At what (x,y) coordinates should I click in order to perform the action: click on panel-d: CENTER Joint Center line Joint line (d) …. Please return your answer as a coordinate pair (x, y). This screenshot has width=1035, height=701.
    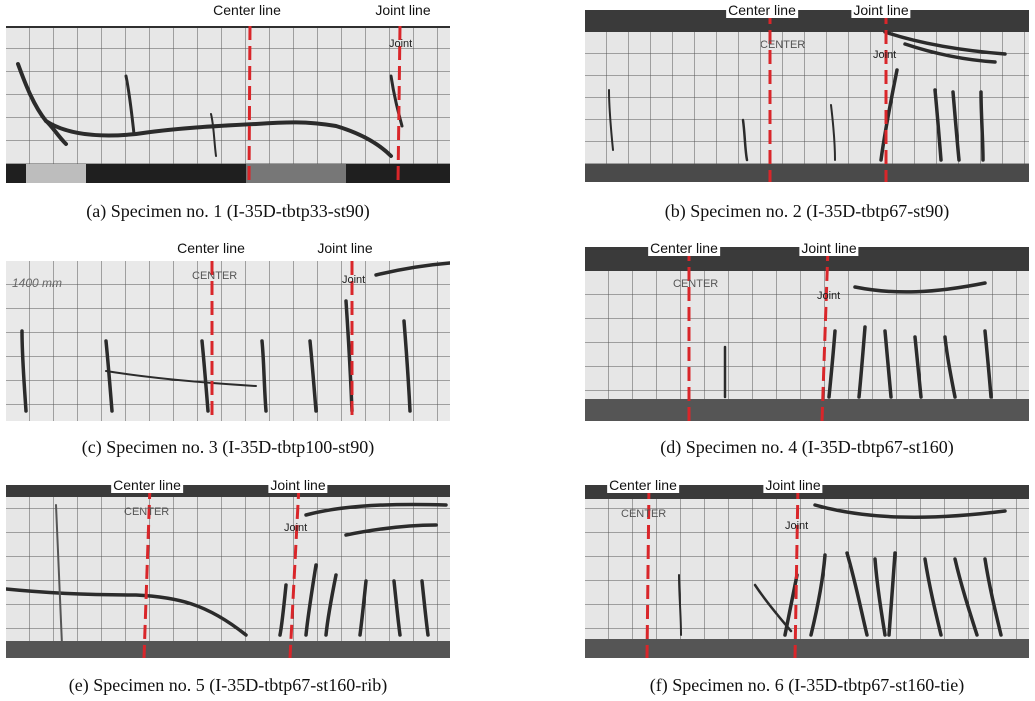
    Looking at the image, I should click on (807, 351).